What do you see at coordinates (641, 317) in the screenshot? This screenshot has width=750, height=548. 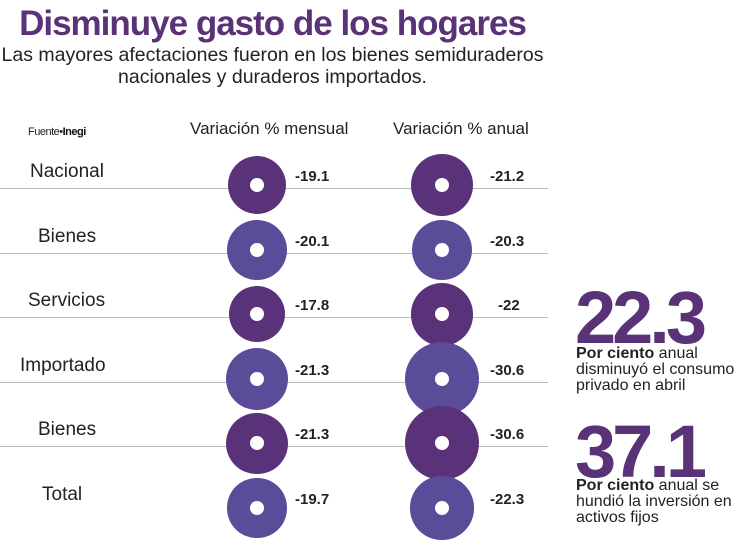 I see `highlight-number-1: 22.3` at bounding box center [641, 317].